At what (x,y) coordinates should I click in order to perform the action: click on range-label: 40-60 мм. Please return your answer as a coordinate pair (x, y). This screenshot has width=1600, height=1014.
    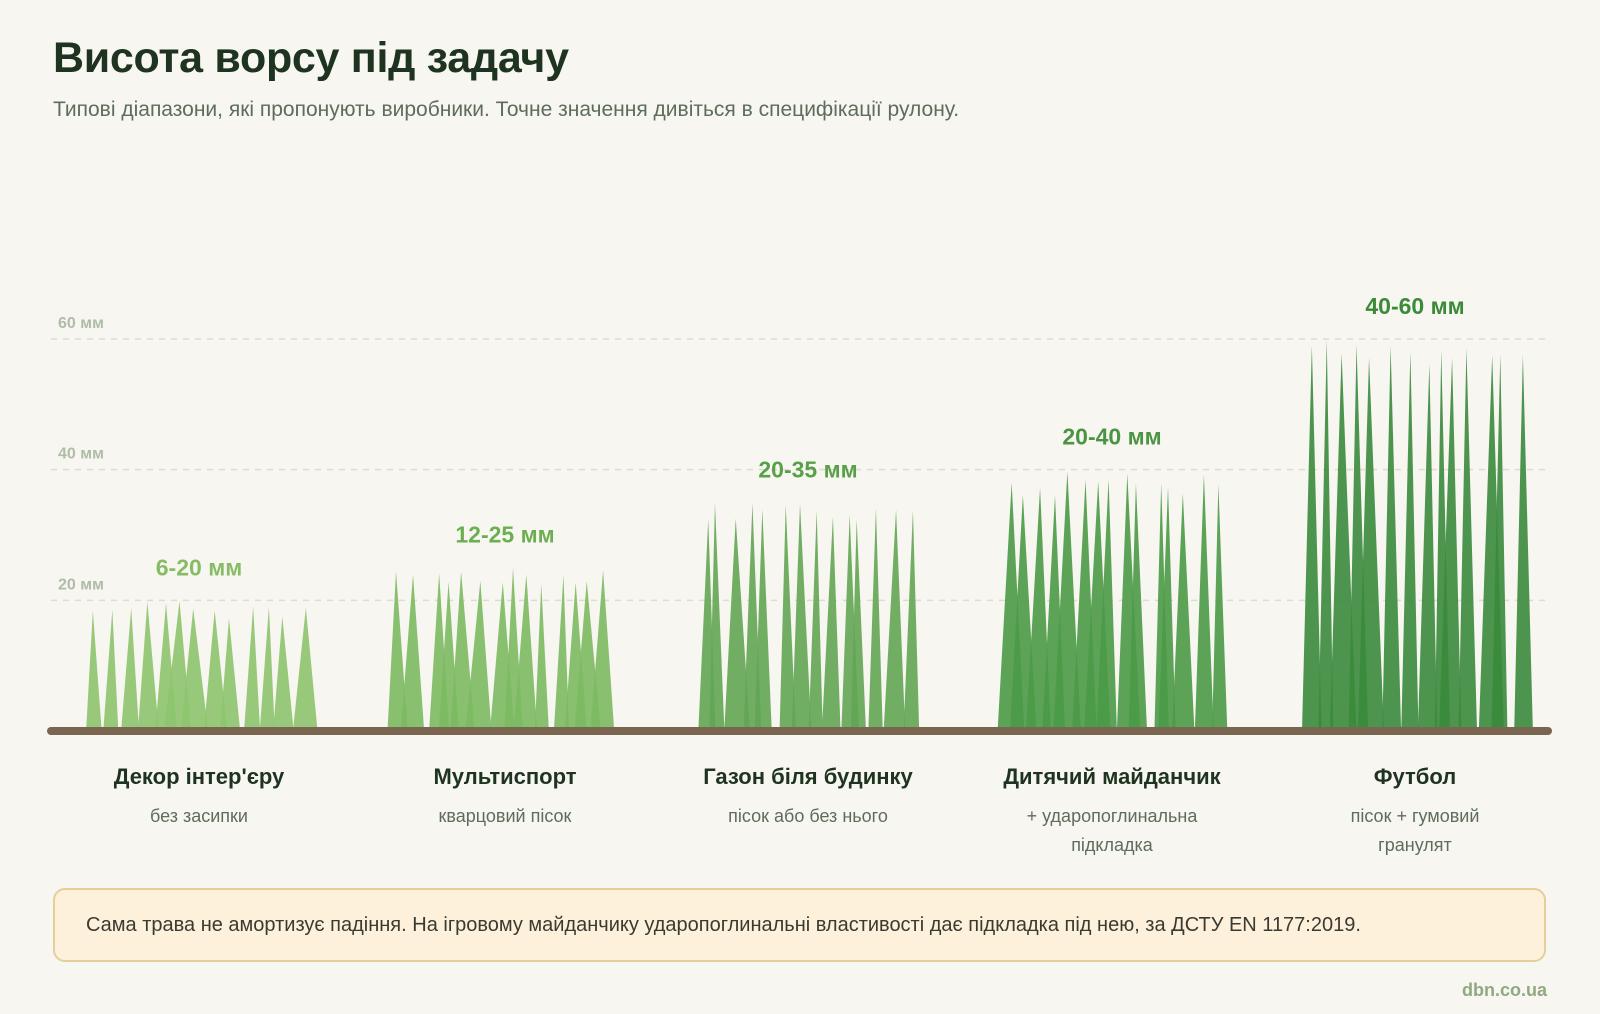
    Looking at the image, I should click on (1414, 306).